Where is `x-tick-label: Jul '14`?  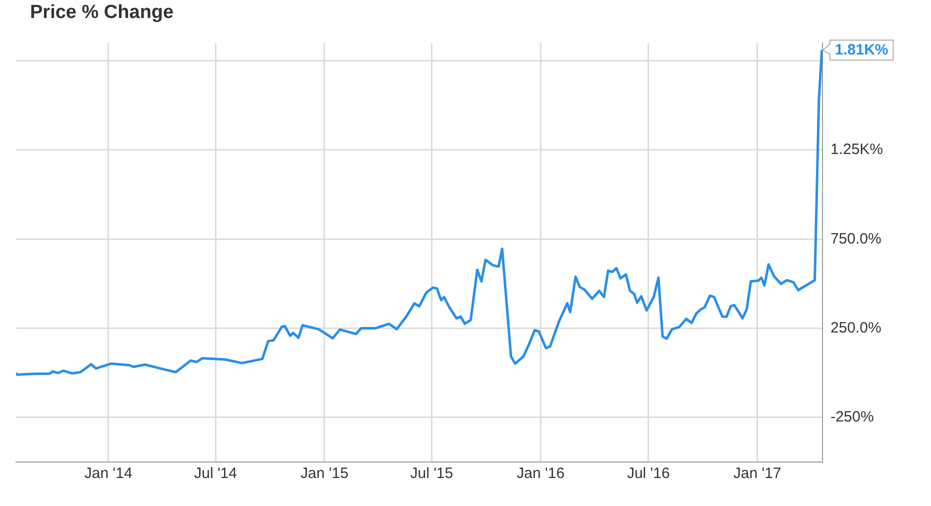 x-tick-label: Jul '14 is located at coordinates (215, 473).